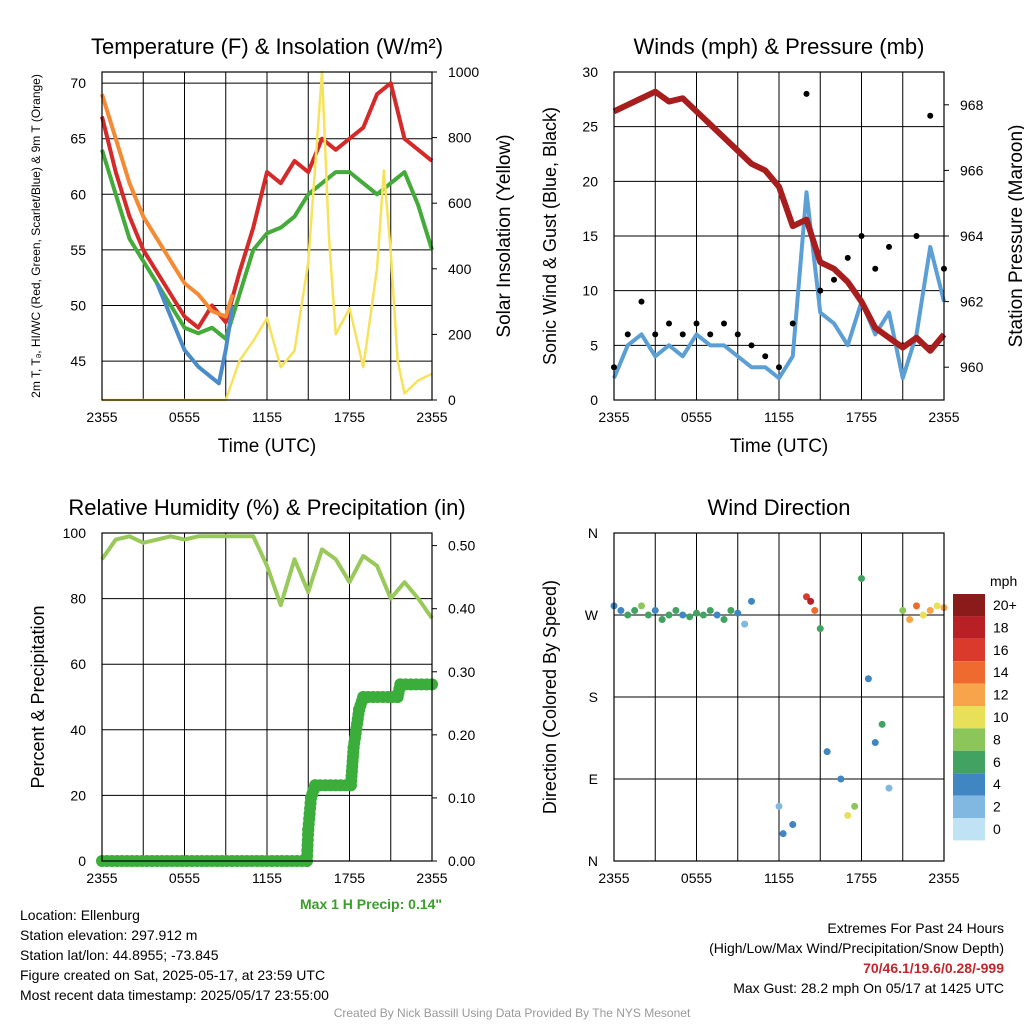 This screenshot has width=1024, height=1024. I want to click on colorbar-label: 16, so click(1001, 650).